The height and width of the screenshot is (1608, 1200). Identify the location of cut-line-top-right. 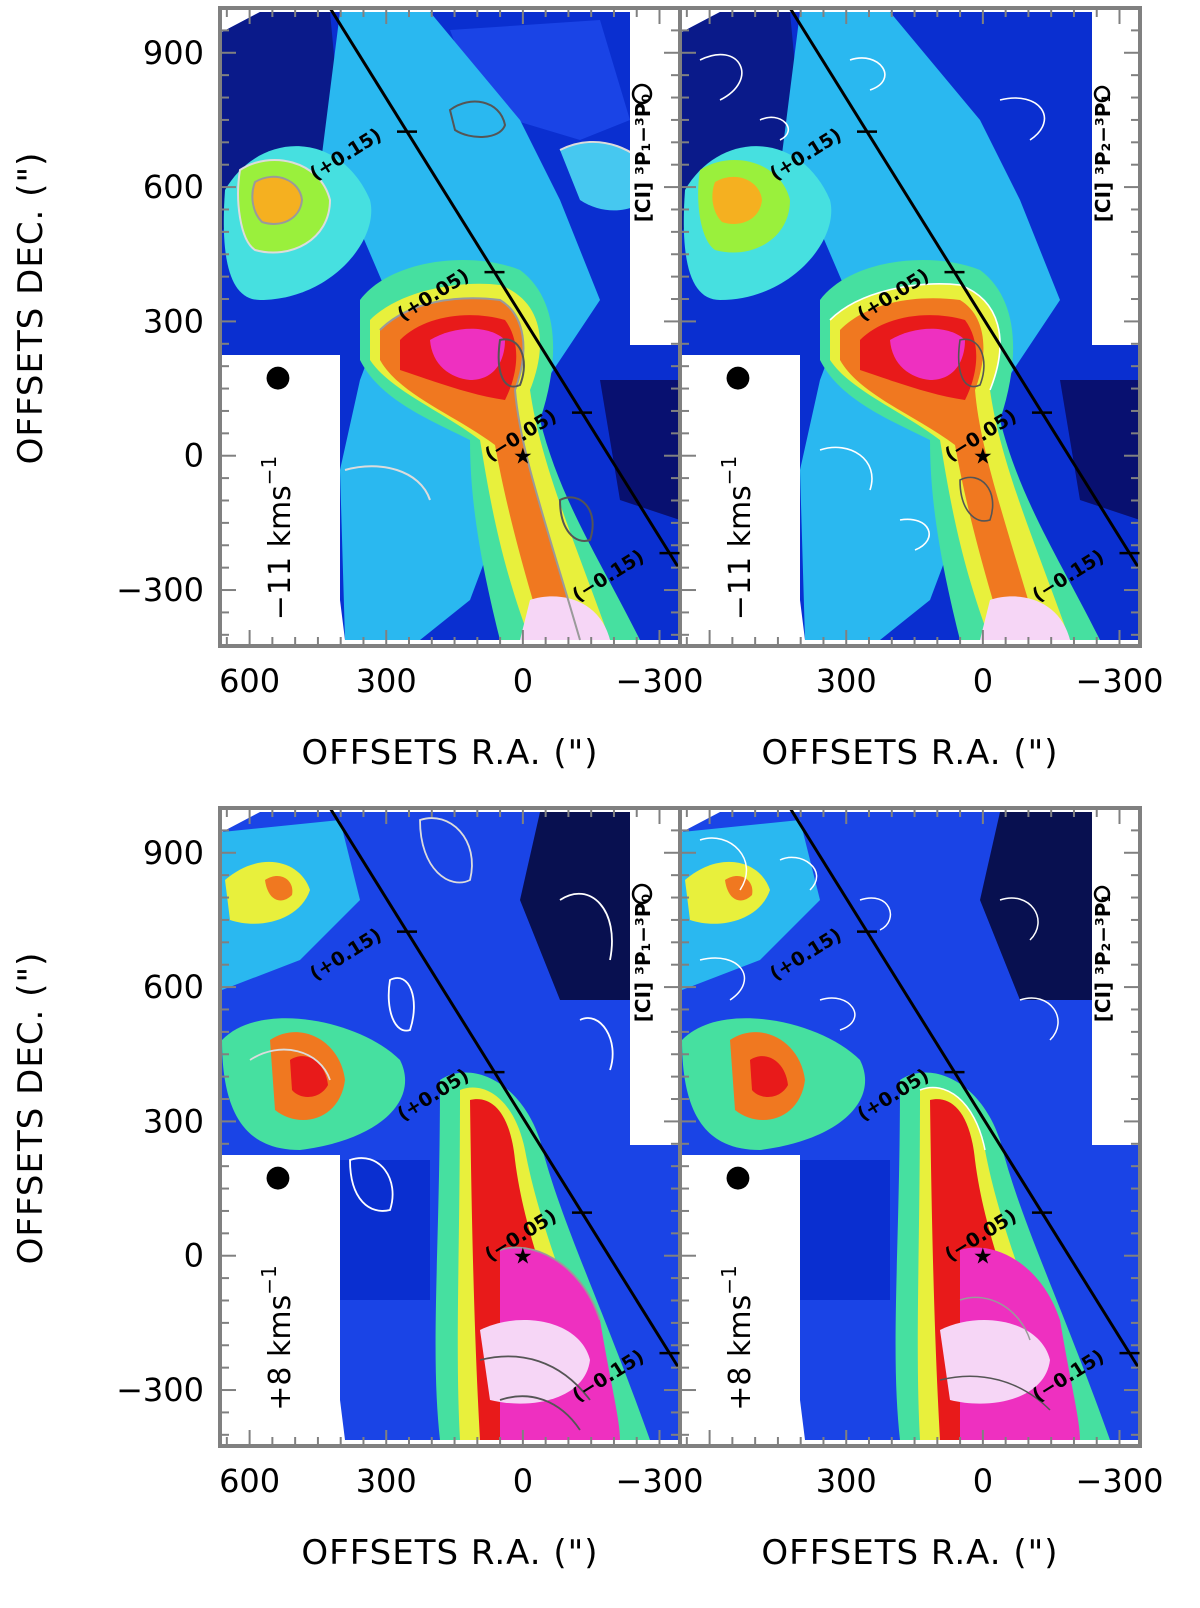
(965, 289).